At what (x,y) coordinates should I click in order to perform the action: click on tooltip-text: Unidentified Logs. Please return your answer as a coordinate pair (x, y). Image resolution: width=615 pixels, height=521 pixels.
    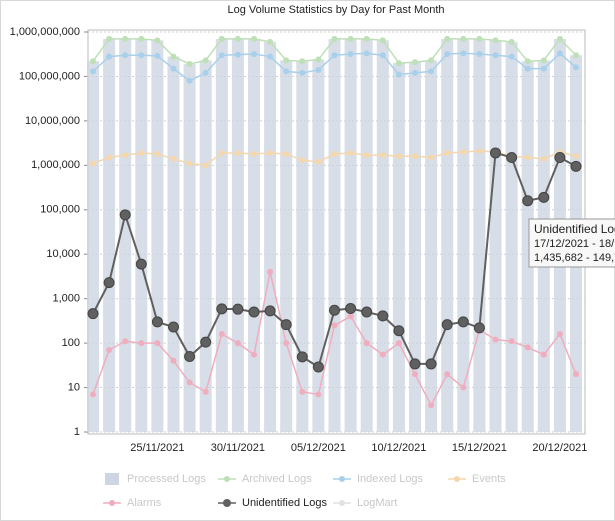
    Looking at the image, I should click on (574, 229).